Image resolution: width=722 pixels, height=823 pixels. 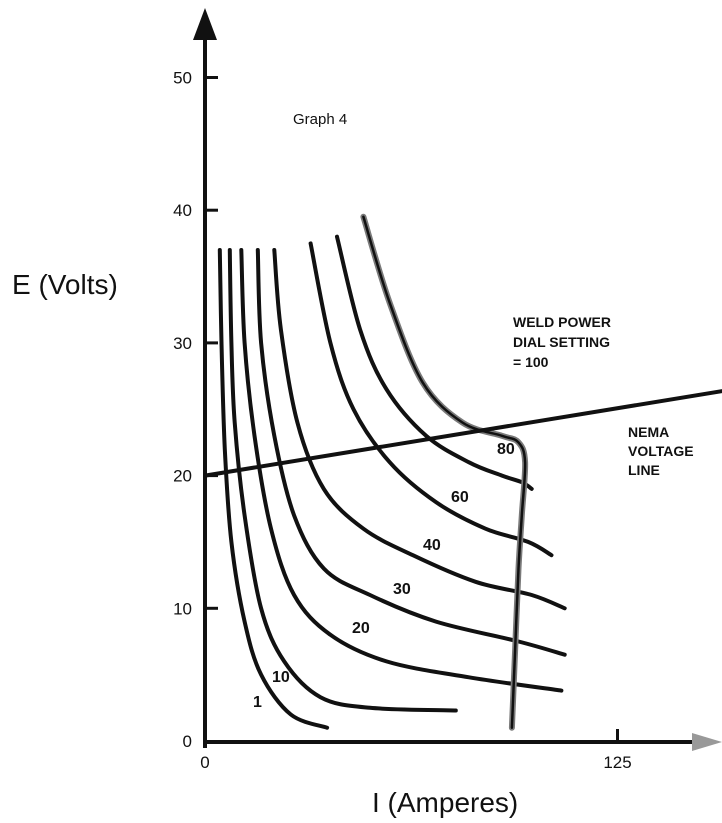 I want to click on curve-label-80: 80, so click(x=506, y=449).